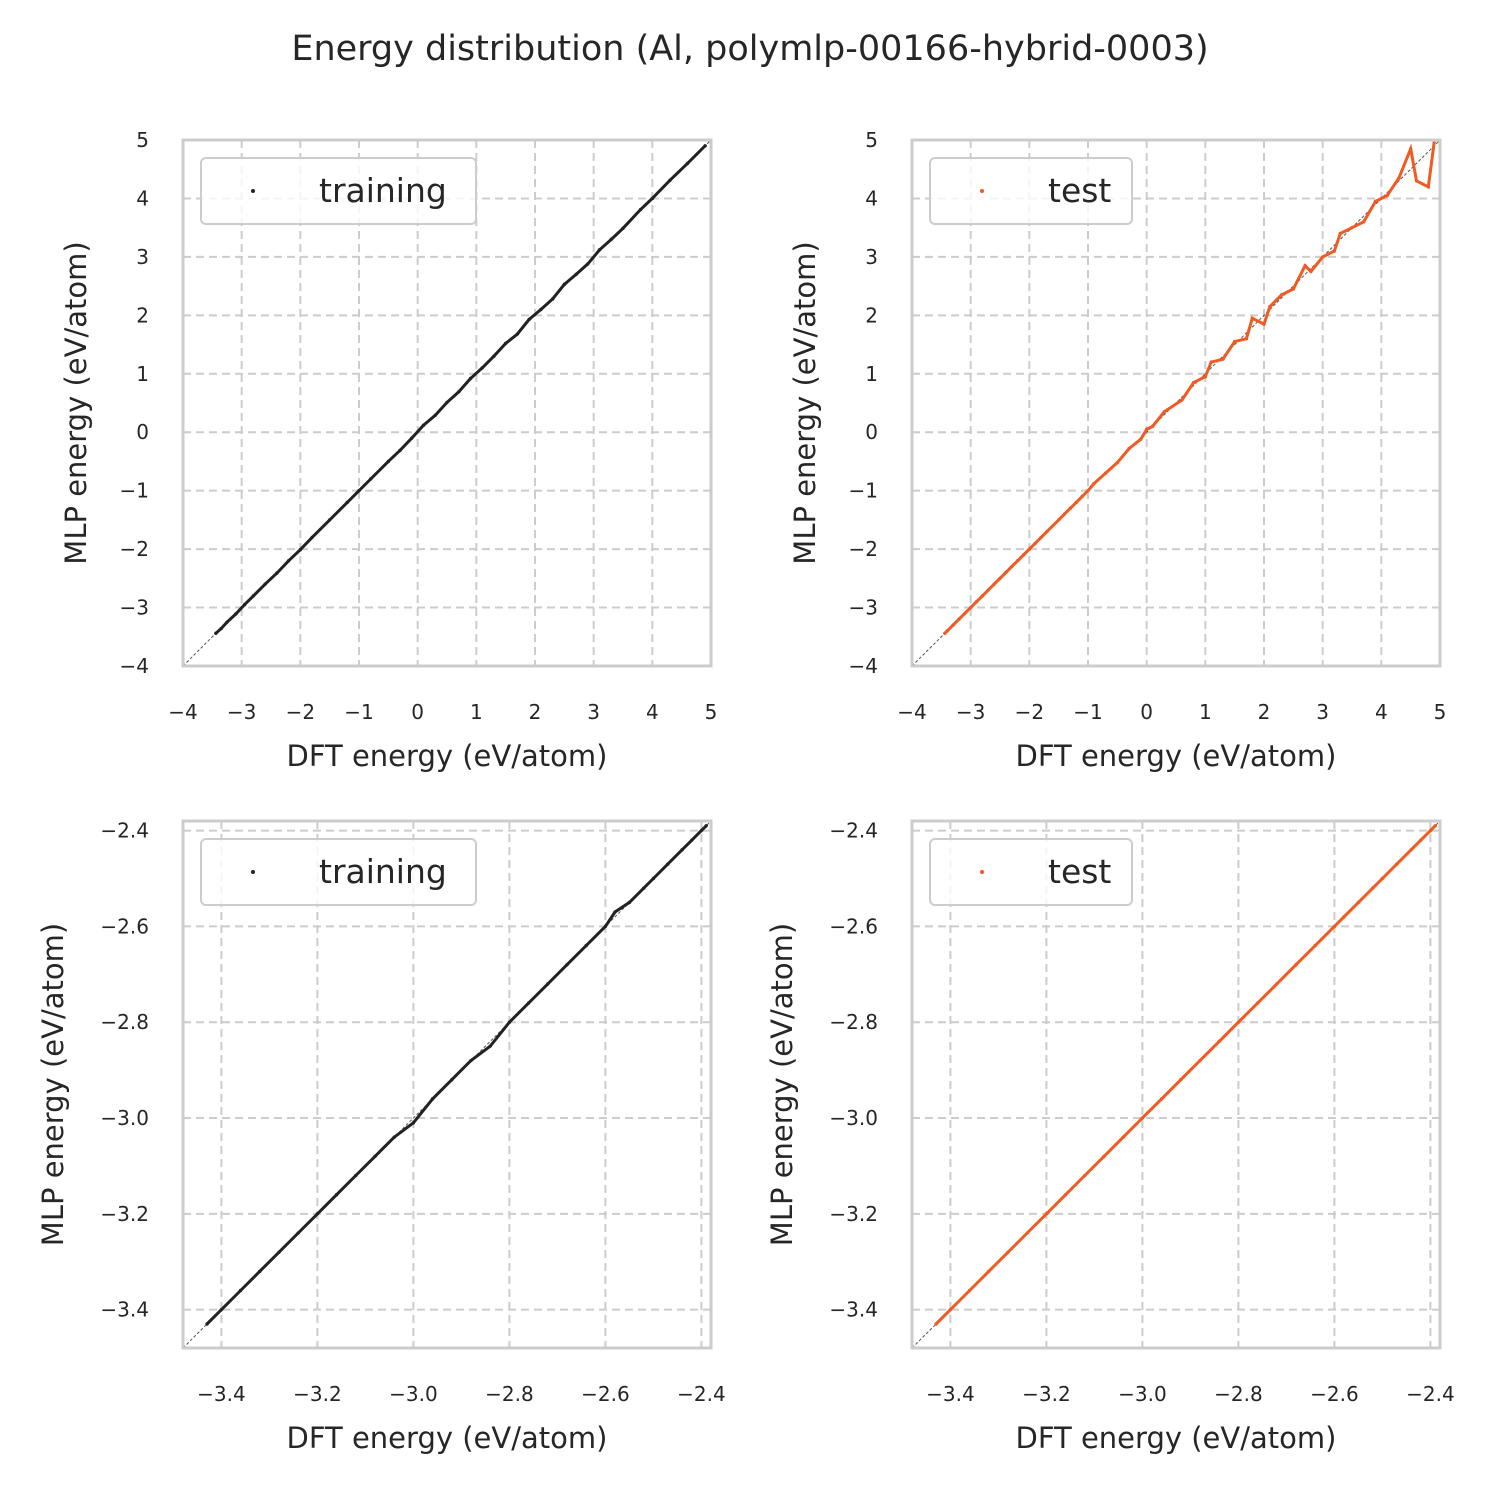  What do you see at coordinates (911, 712) in the screenshot?
I see `x-tick-label: −4` at bounding box center [911, 712].